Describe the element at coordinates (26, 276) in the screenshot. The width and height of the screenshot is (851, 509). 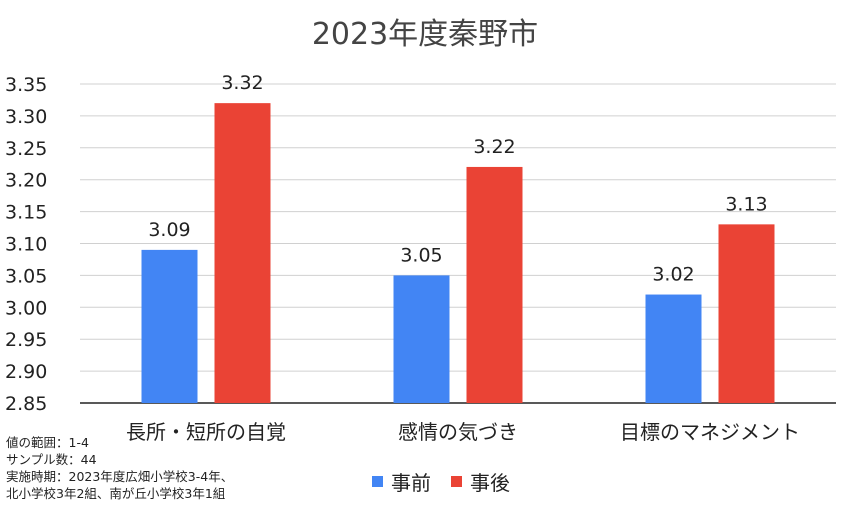
I see `y-tick-label: 3.05` at that location.